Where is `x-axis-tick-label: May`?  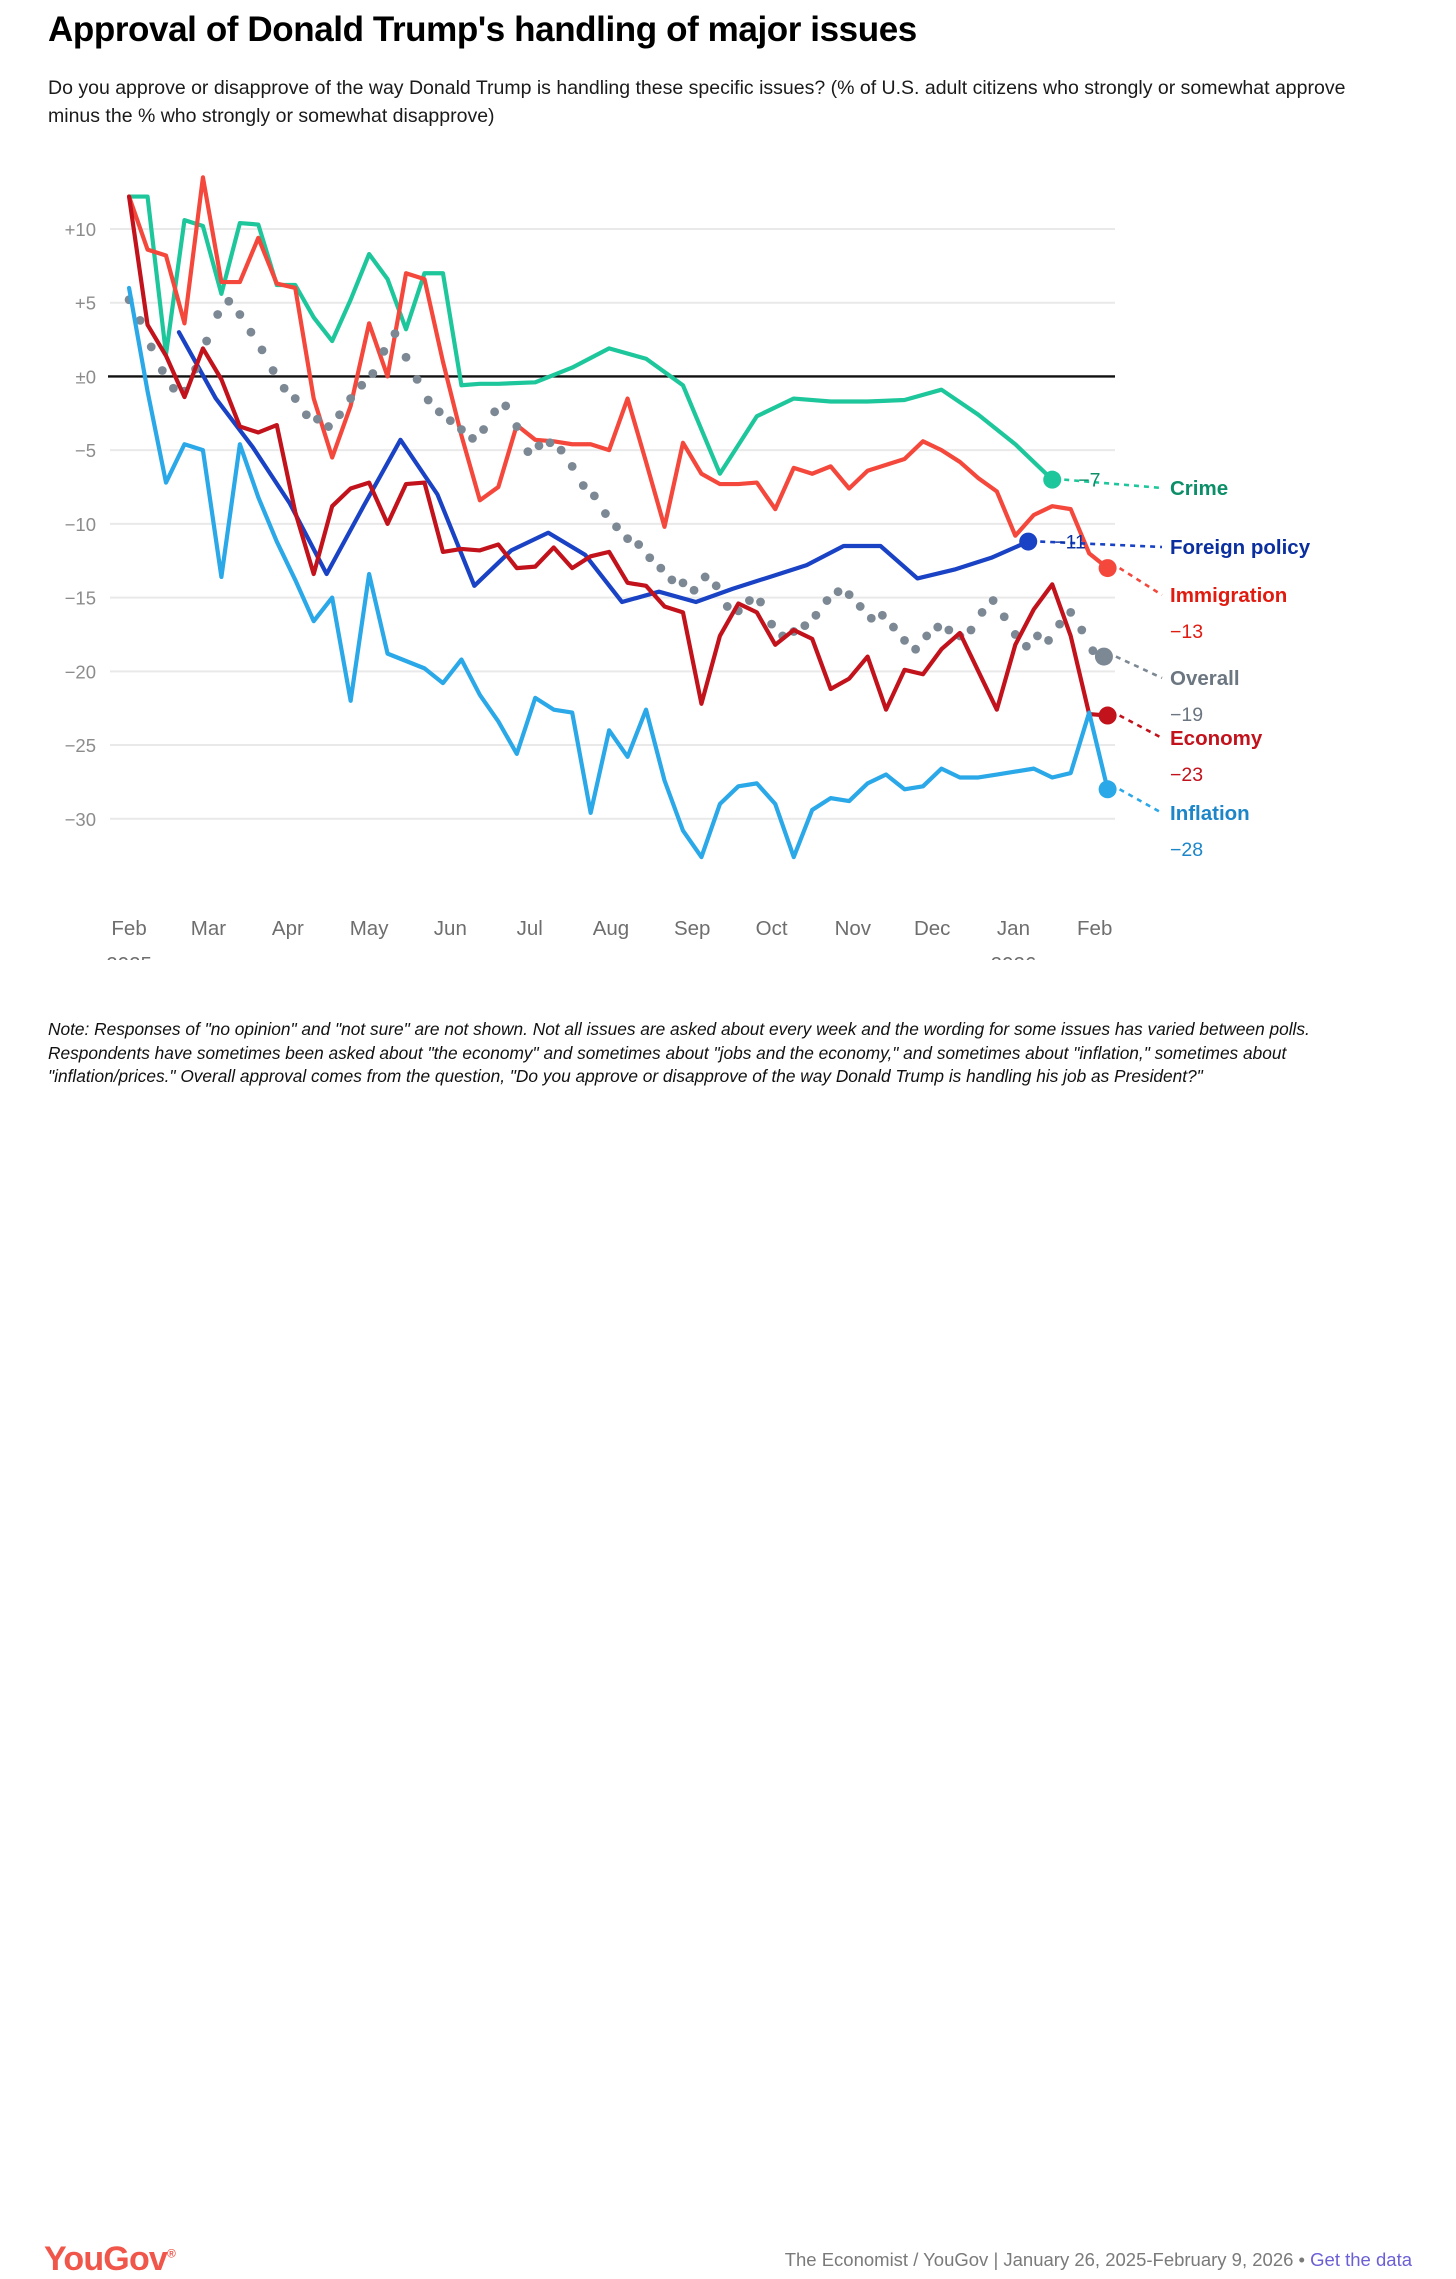 x-axis-tick-label: May is located at coordinates (369, 928).